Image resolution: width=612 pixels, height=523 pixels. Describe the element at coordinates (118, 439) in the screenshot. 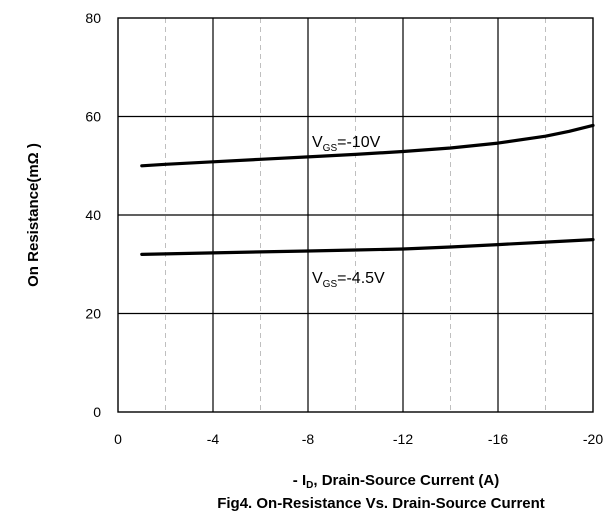

I see `x-tick-label: 0` at that location.